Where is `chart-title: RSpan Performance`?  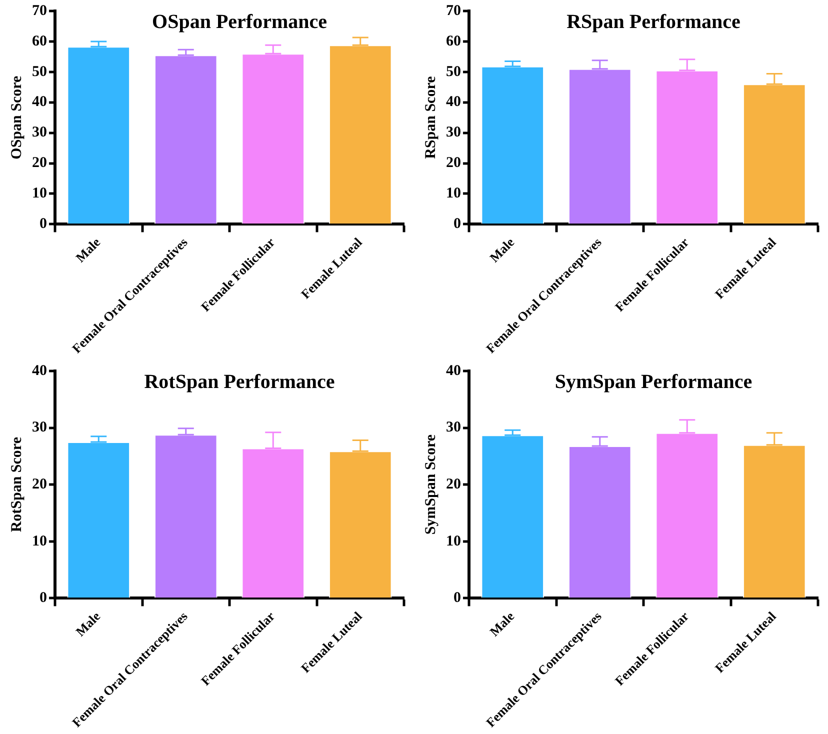 chart-title: RSpan Performance is located at coordinates (653, 22).